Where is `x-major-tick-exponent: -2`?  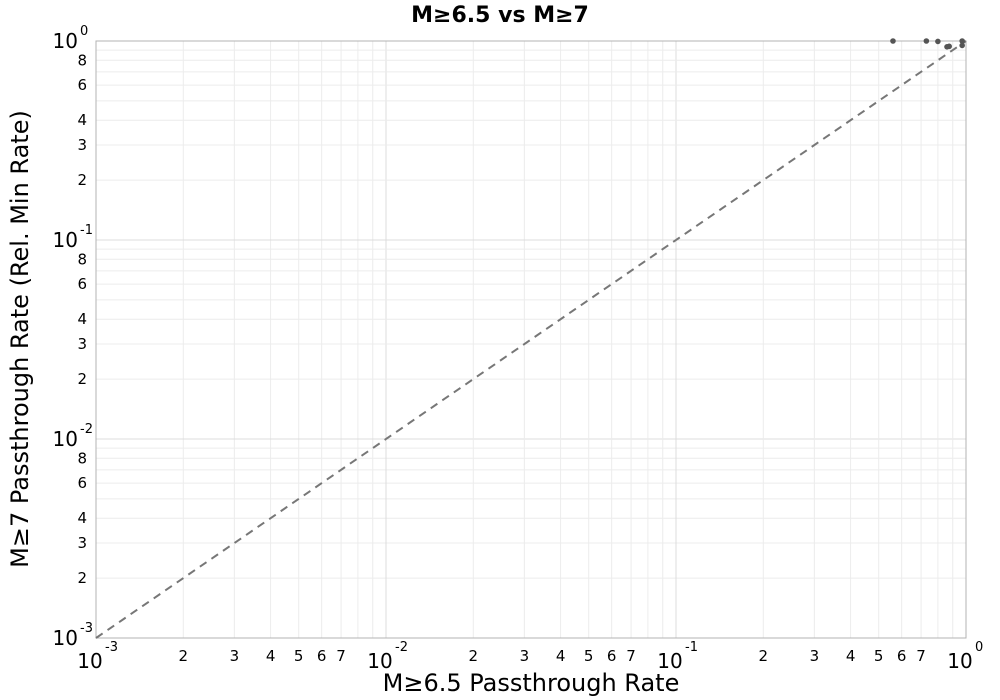 x-major-tick-exponent: -2 is located at coordinates (401, 647).